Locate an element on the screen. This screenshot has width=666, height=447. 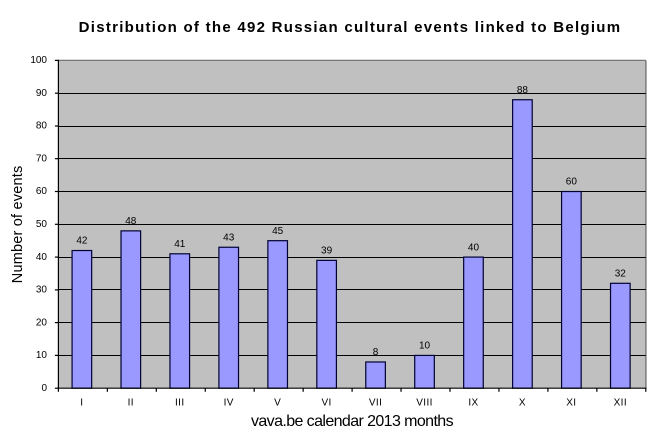
svg-text: 90 is located at coordinates (42, 93).